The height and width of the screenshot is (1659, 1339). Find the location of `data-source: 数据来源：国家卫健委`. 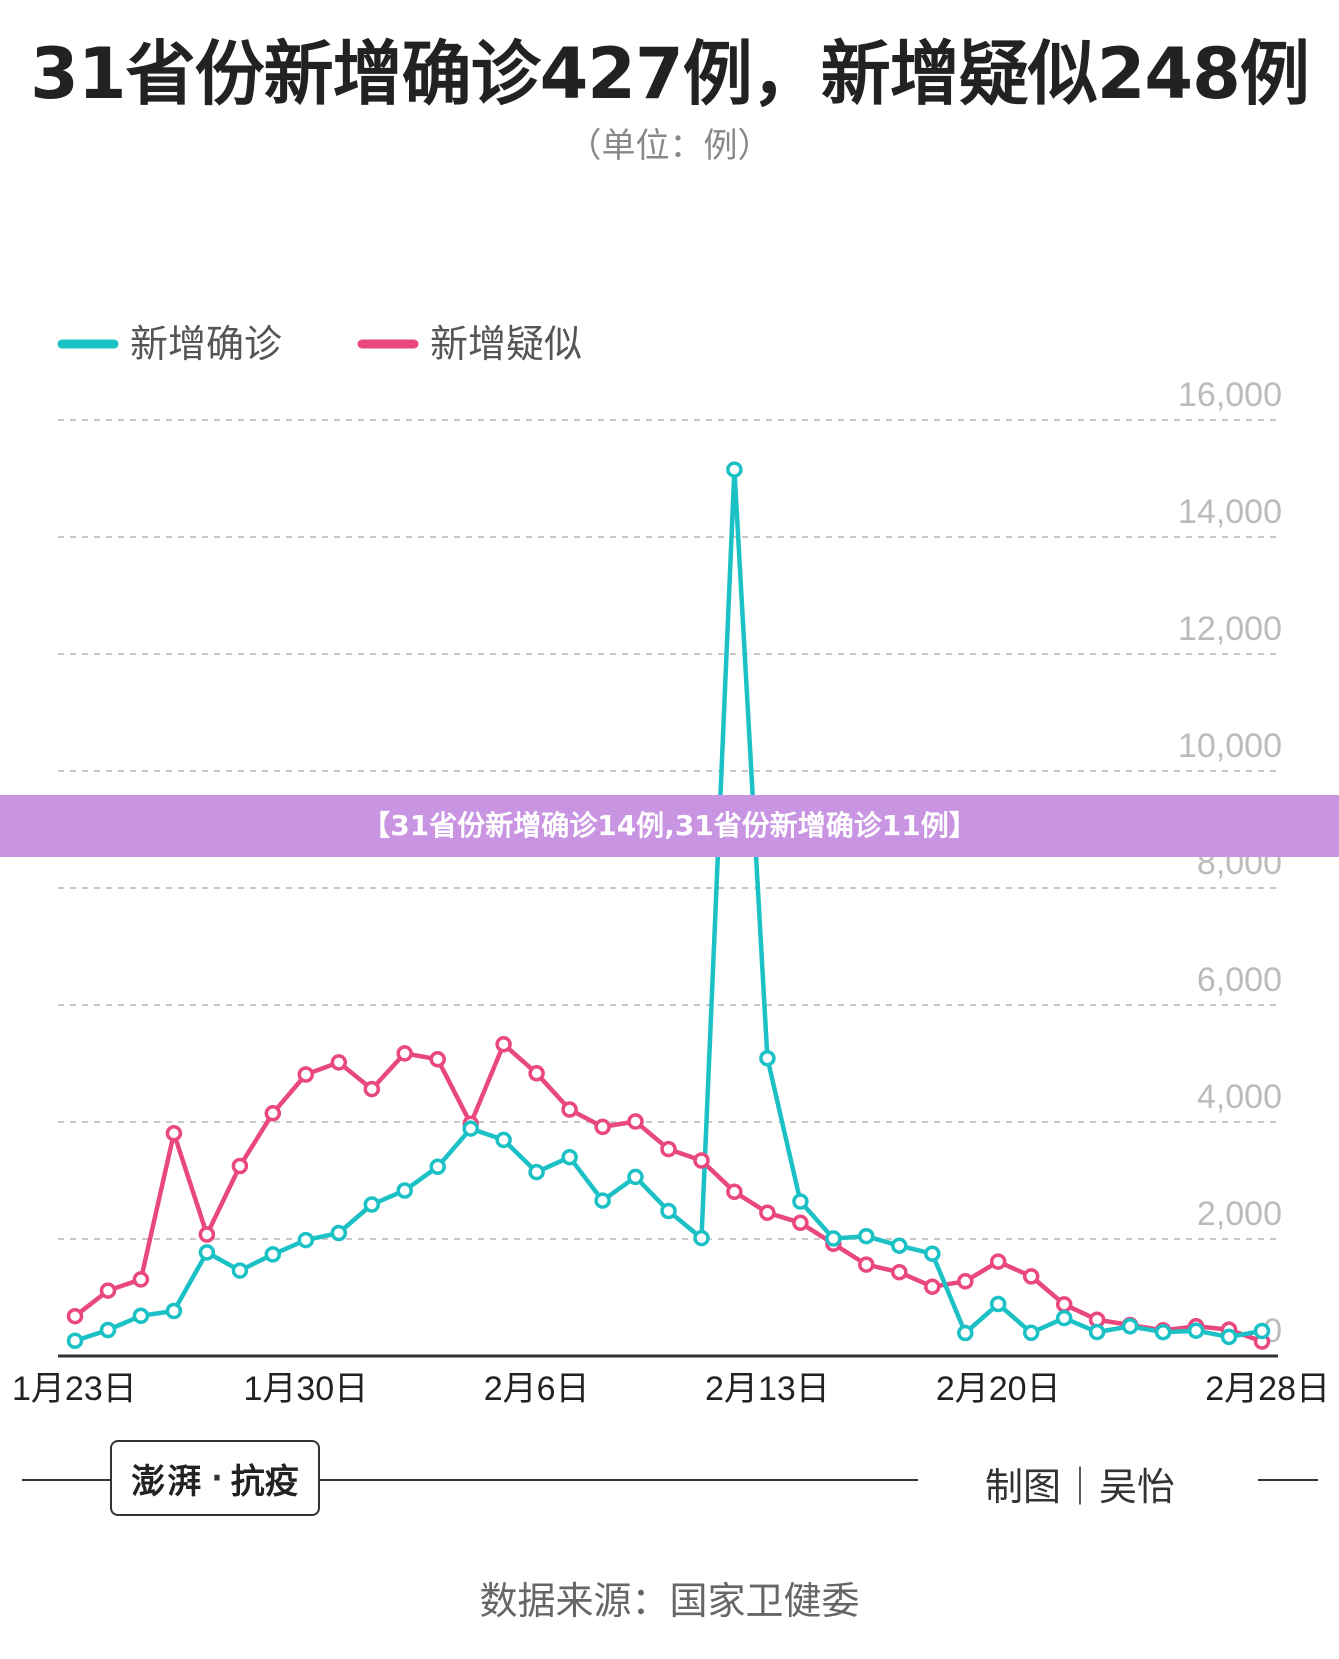

data-source: 数据来源：国家卫健委 is located at coordinates (669, 1601).